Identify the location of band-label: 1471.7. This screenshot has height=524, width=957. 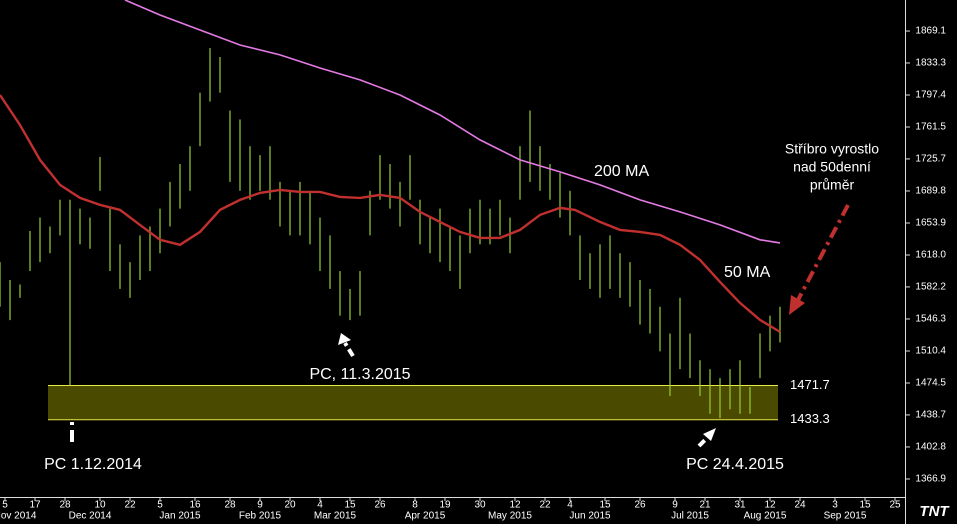
(810, 384).